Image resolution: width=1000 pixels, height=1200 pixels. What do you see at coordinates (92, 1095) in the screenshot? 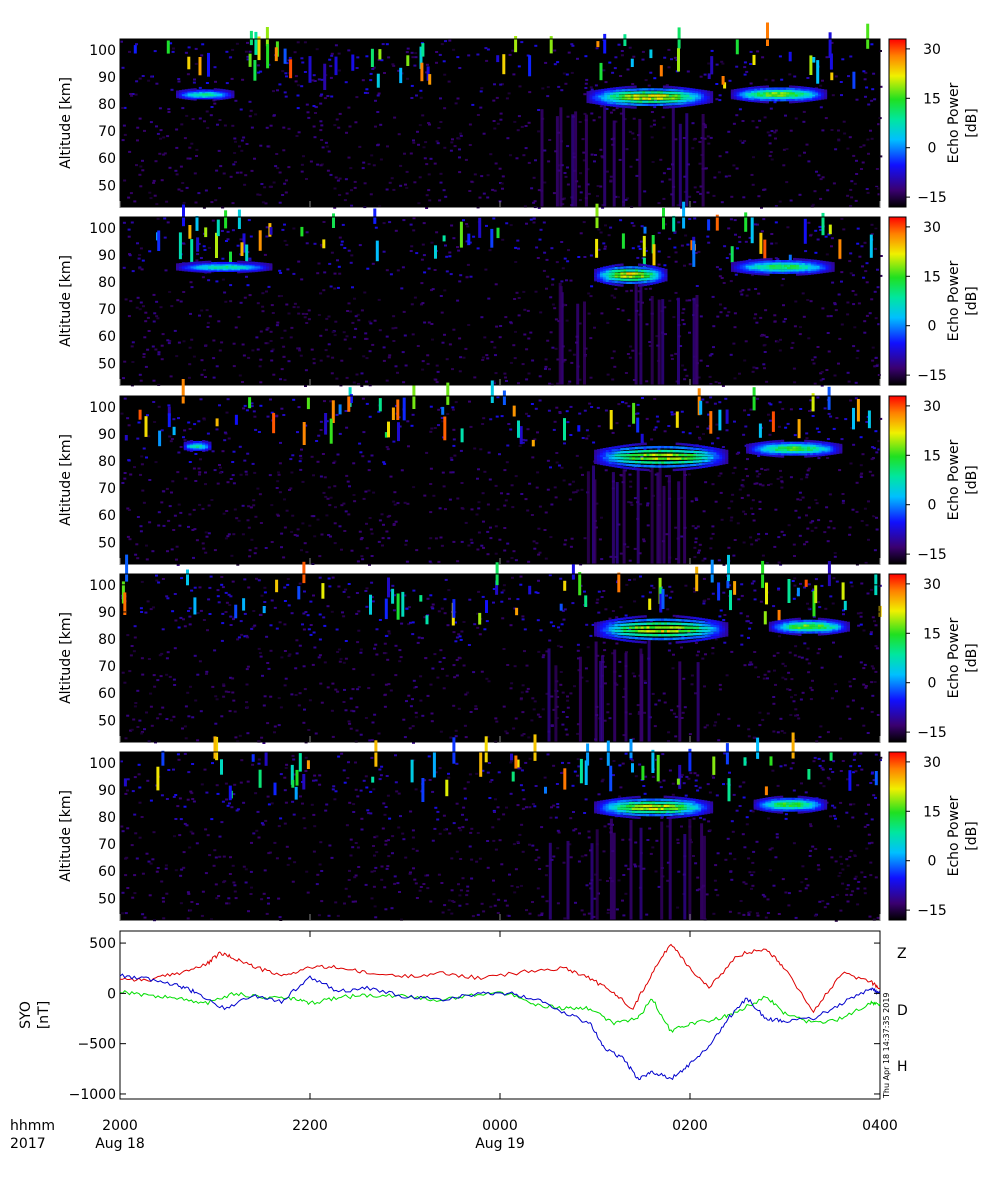
I see `field-tick-label: −1000` at bounding box center [92, 1095].